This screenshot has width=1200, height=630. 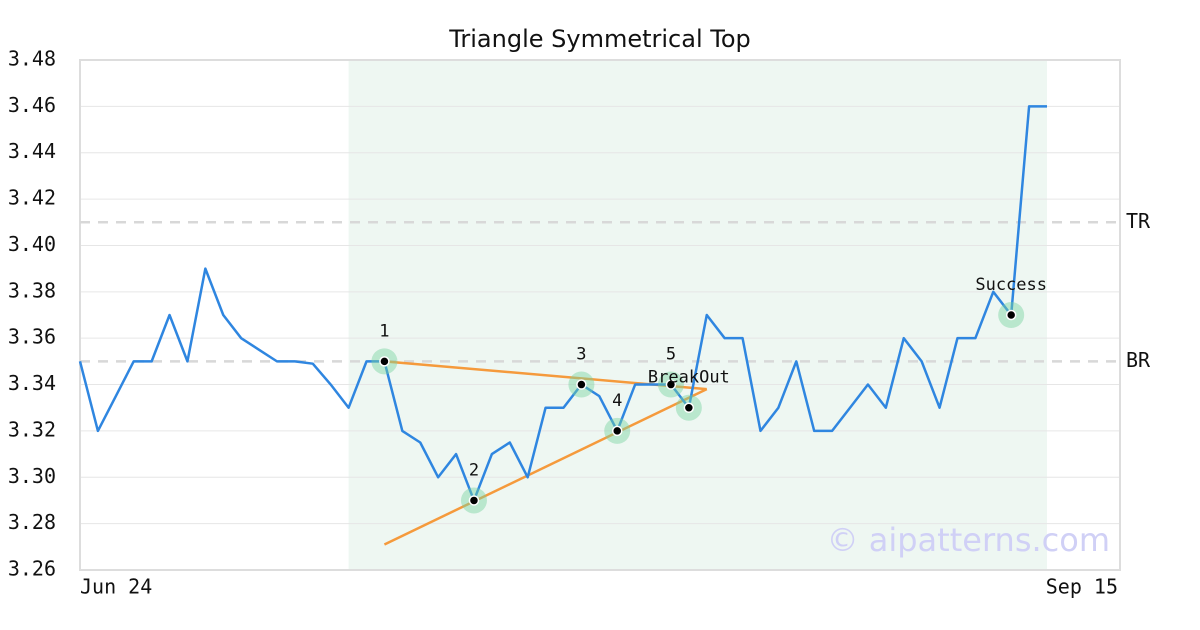 What do you see at coordinates (32, 105) in the screenshot?
I see `y-tick-label: 3.46` at bounding box center [32, 105].